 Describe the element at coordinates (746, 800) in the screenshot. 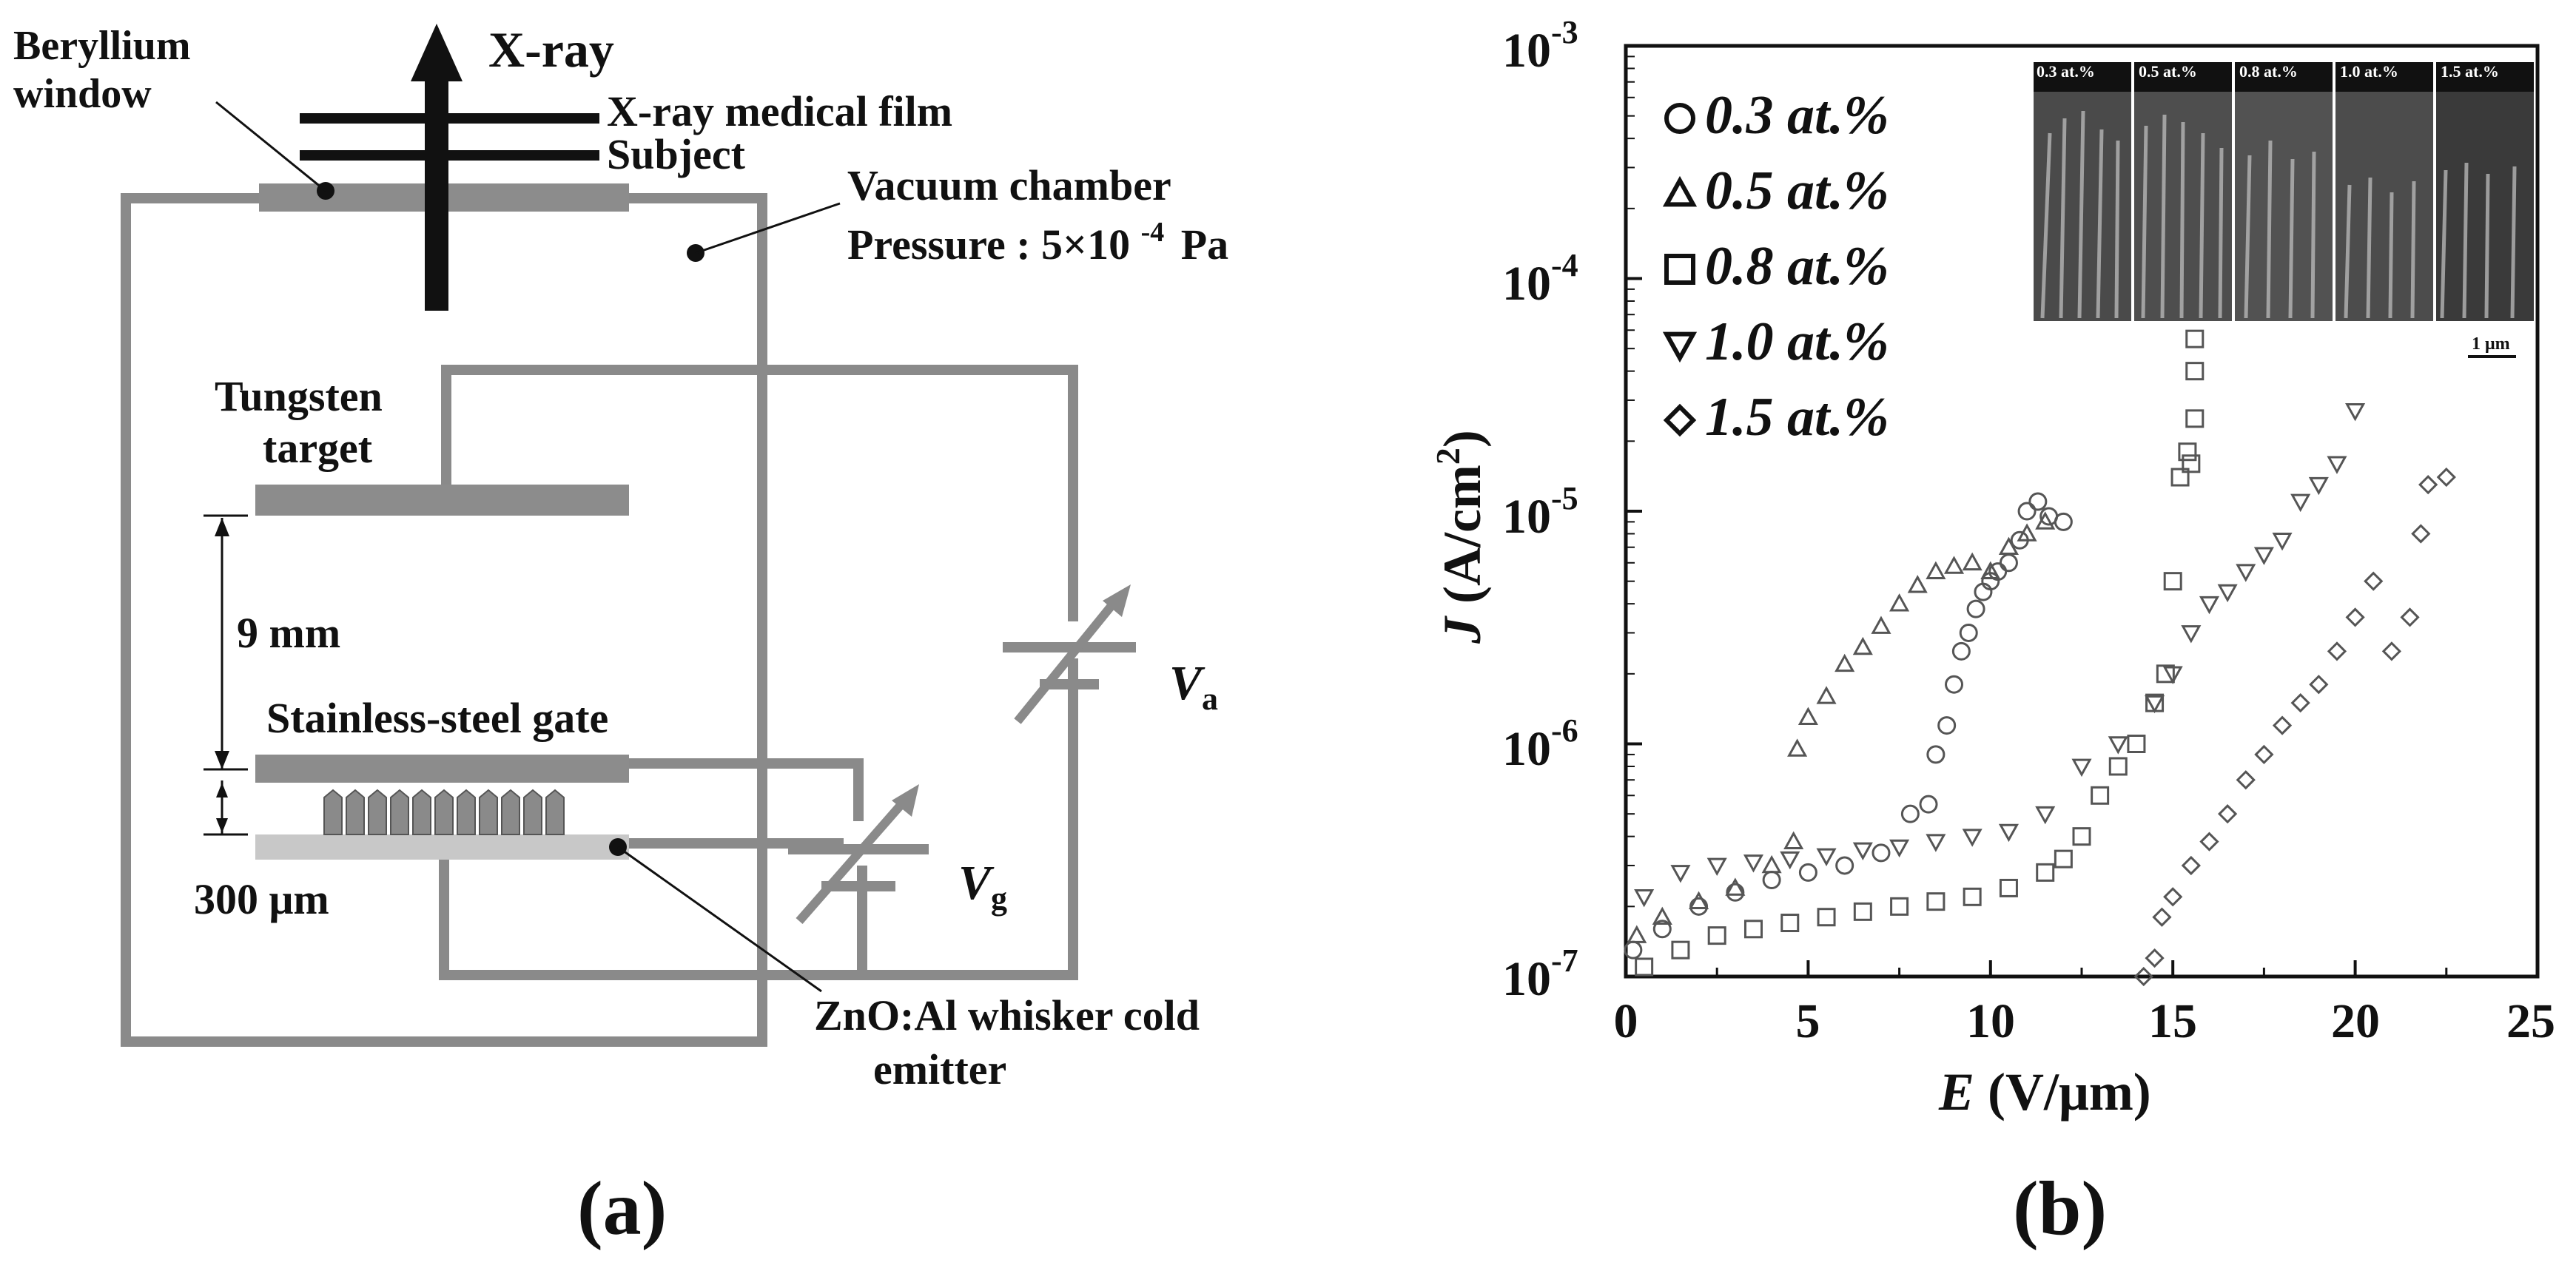

I see `gate-circuit-wire` at that location.